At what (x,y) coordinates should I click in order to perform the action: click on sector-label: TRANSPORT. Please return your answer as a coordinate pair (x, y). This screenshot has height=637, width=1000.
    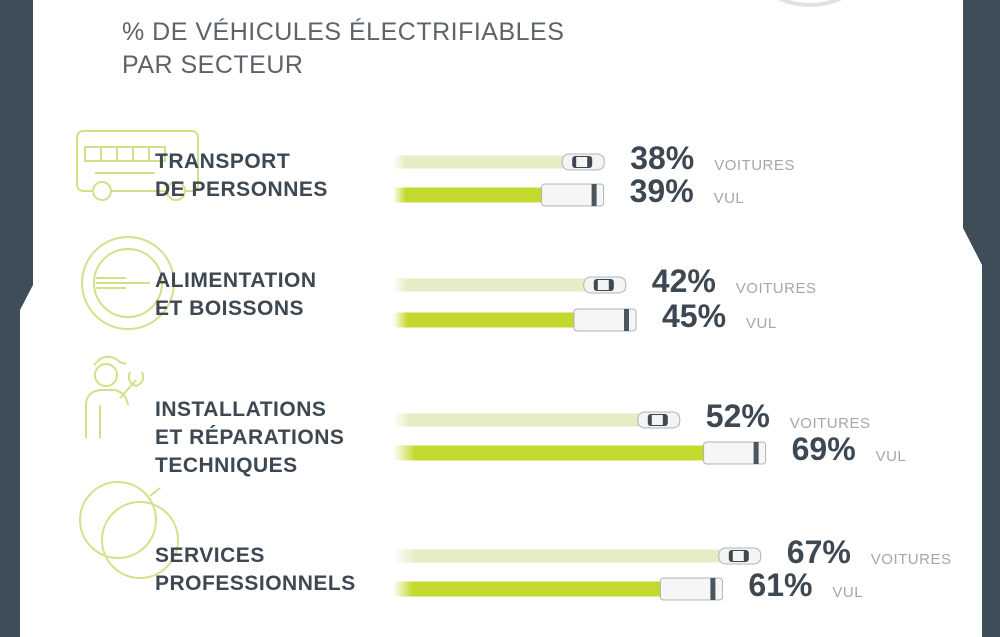
    Looking at the image, I should click on (223, 161).